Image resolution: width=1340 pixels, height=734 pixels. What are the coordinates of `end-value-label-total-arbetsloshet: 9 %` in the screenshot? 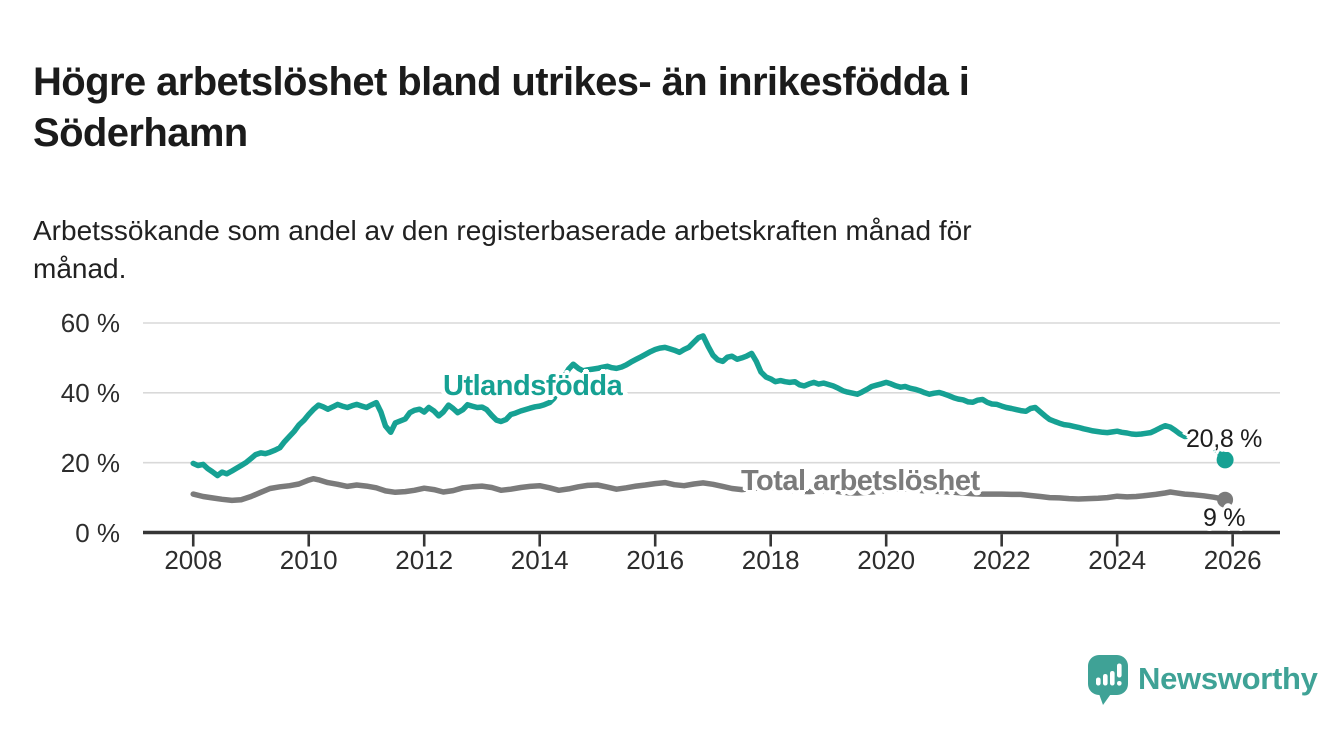 It's located at (1224, 518).